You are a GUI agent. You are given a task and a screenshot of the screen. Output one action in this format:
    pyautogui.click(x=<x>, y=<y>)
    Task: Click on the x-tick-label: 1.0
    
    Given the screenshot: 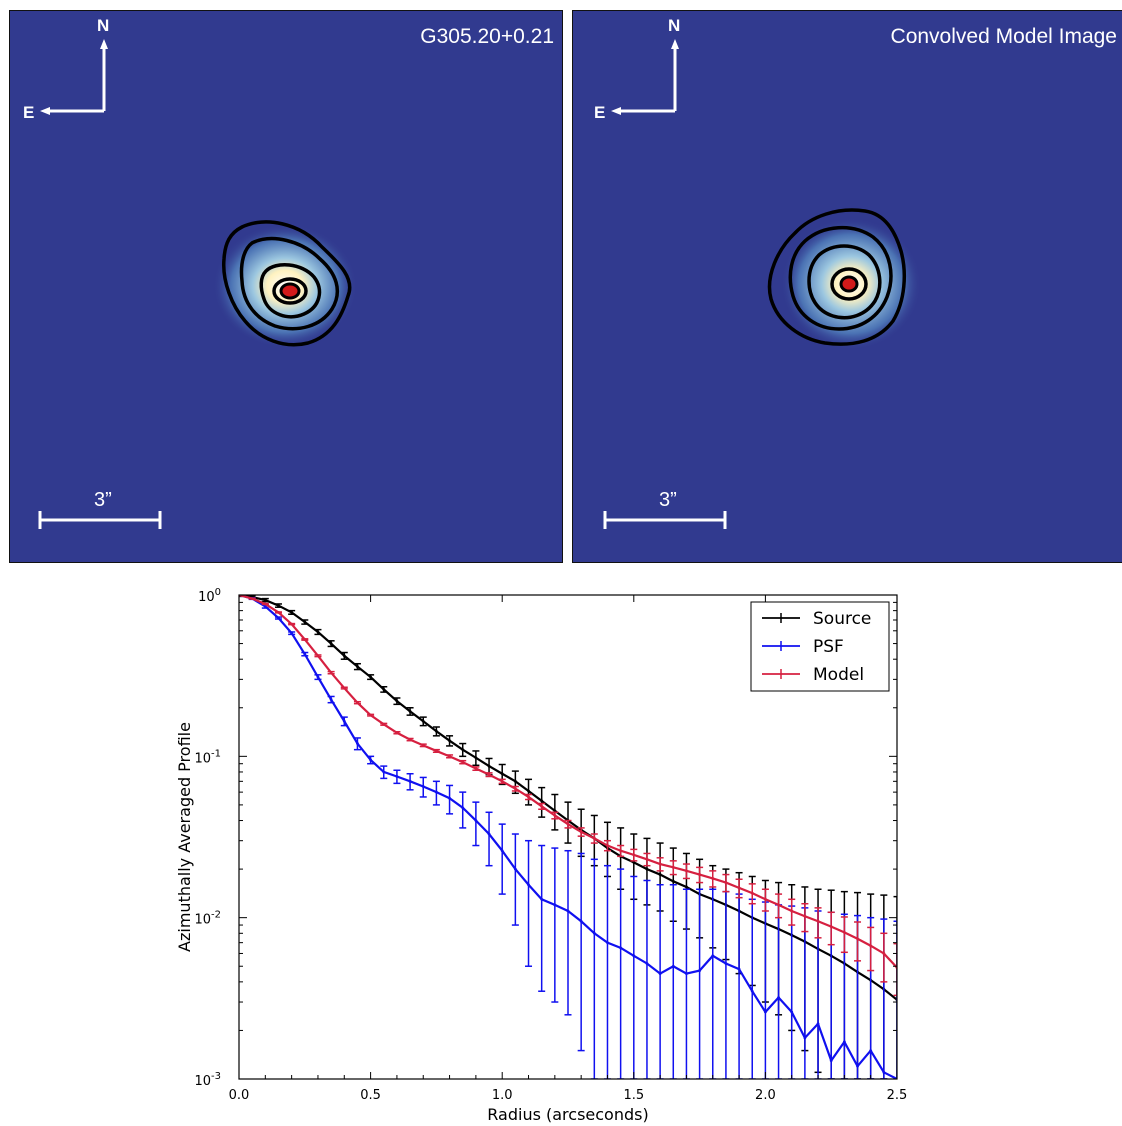 What is the action you would take?
    pyautogui.click(x=502, y=1095)
    